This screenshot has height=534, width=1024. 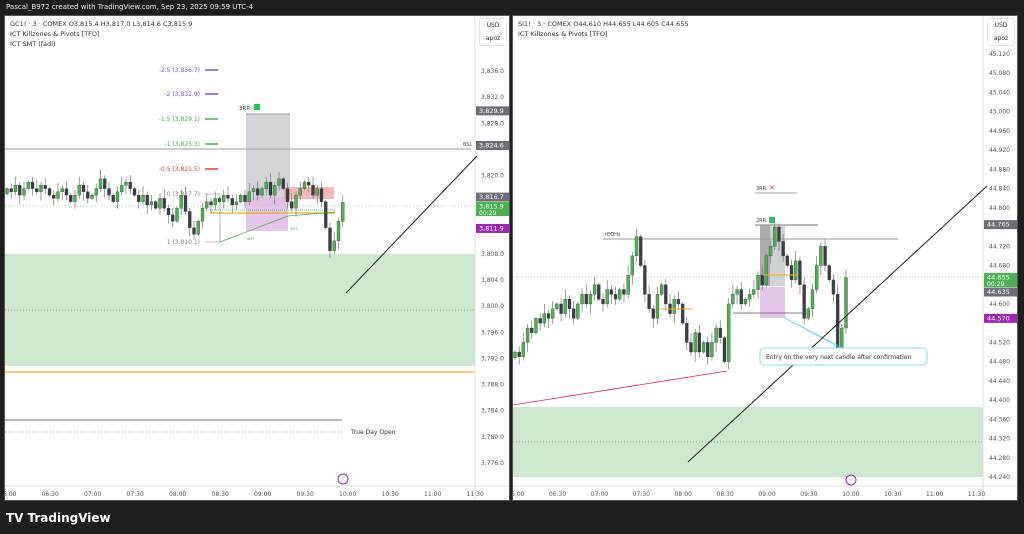 What do you see at coordinates (182, 94) in the screenshot?
I see `fib-level-label: -2 (3,832.9)` at bounding box center [182, 94].